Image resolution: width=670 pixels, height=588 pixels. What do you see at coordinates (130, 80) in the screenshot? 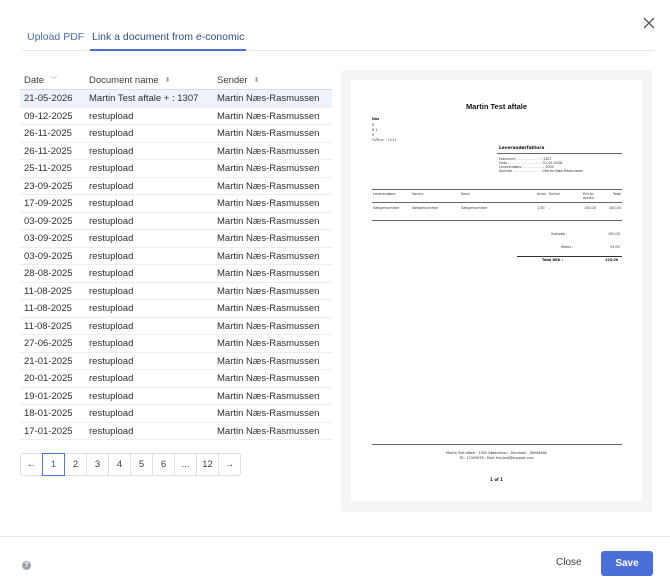
I see `column-header-document-name: Document name ⬍` at bounding box center [130, 80].